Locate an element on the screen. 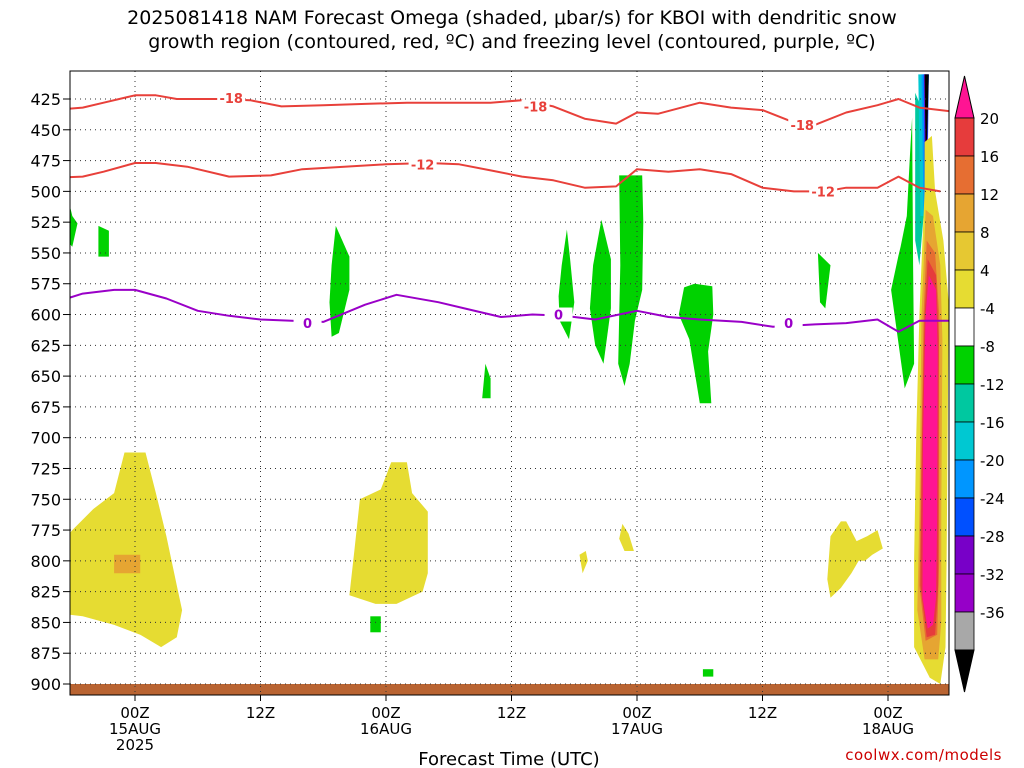  colorbar-label-3: 8 is located at coordinates (985, 233).